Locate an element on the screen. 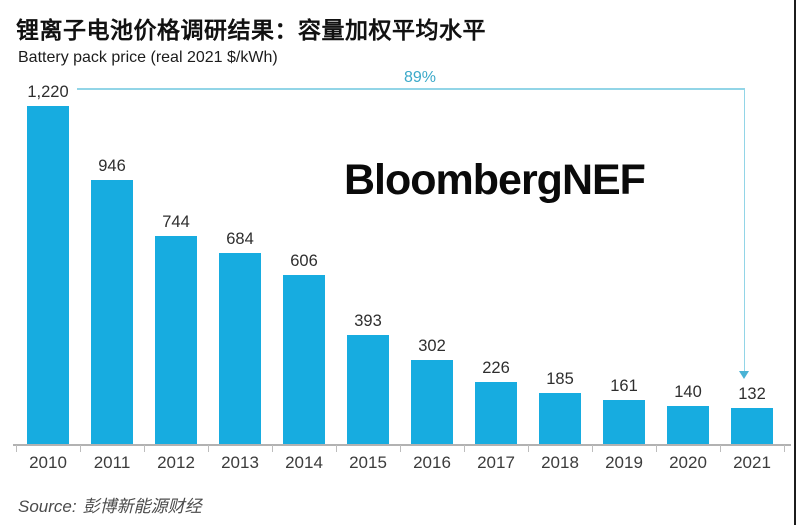 This screenshot has height=525, width=800. x-axis-ticks is located at coordinates (400, 449).